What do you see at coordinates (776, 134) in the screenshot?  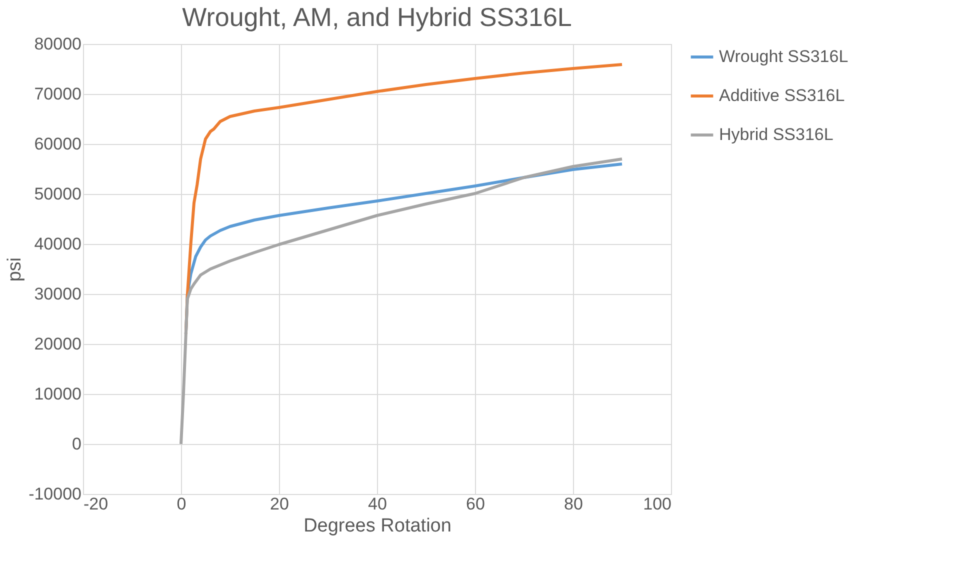 I see `legend-label: Hybrid SS316L` at bounding box center [776, 134].